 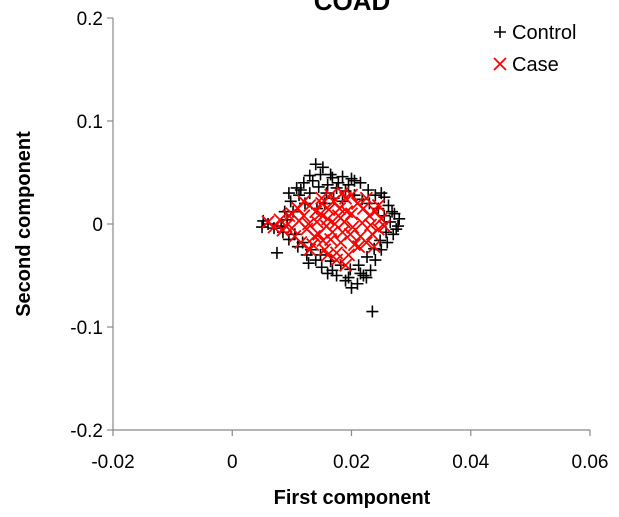 I want to click on series-case, so click(x=326, y=229).